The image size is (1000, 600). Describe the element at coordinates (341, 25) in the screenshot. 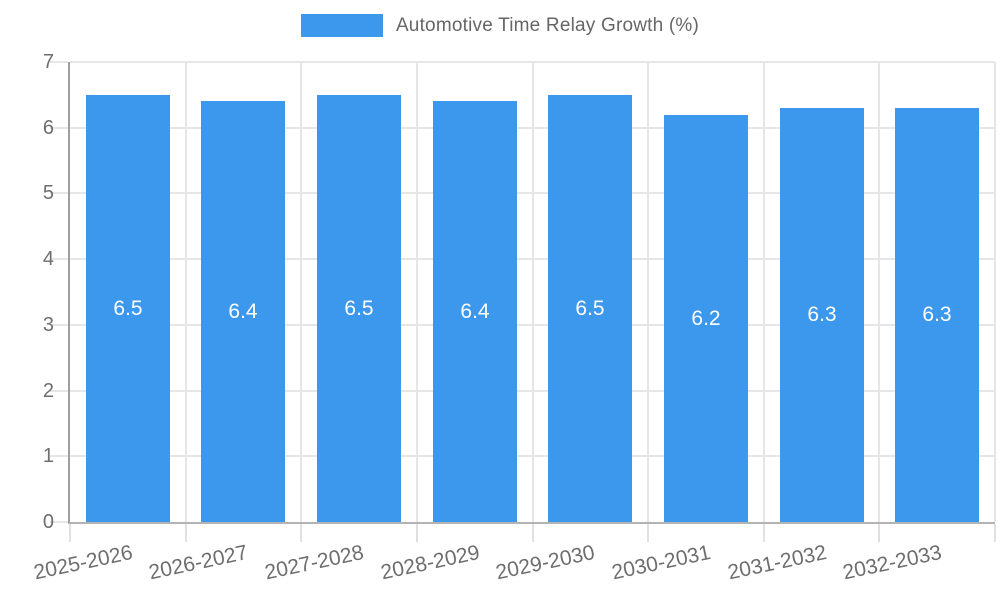

I see `legend-swatch` at that location.